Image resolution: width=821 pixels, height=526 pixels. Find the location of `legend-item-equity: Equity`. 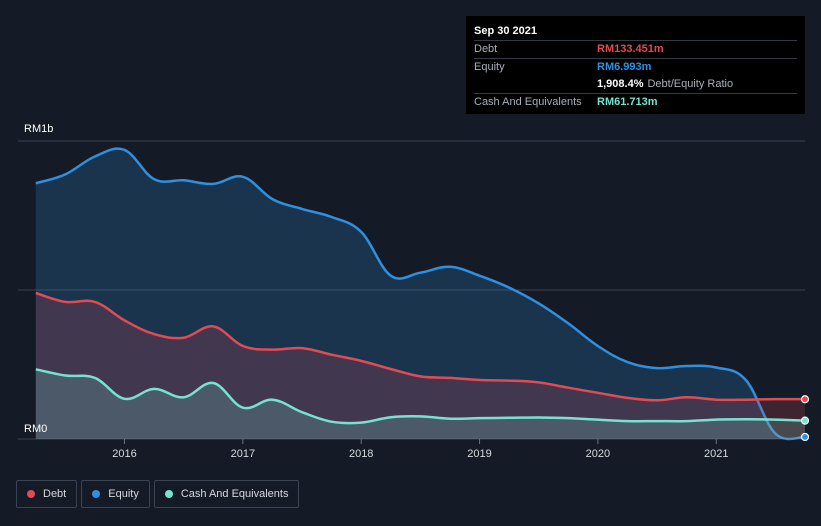

legend-item-equity: Equity is located at coordinates (115, 494).